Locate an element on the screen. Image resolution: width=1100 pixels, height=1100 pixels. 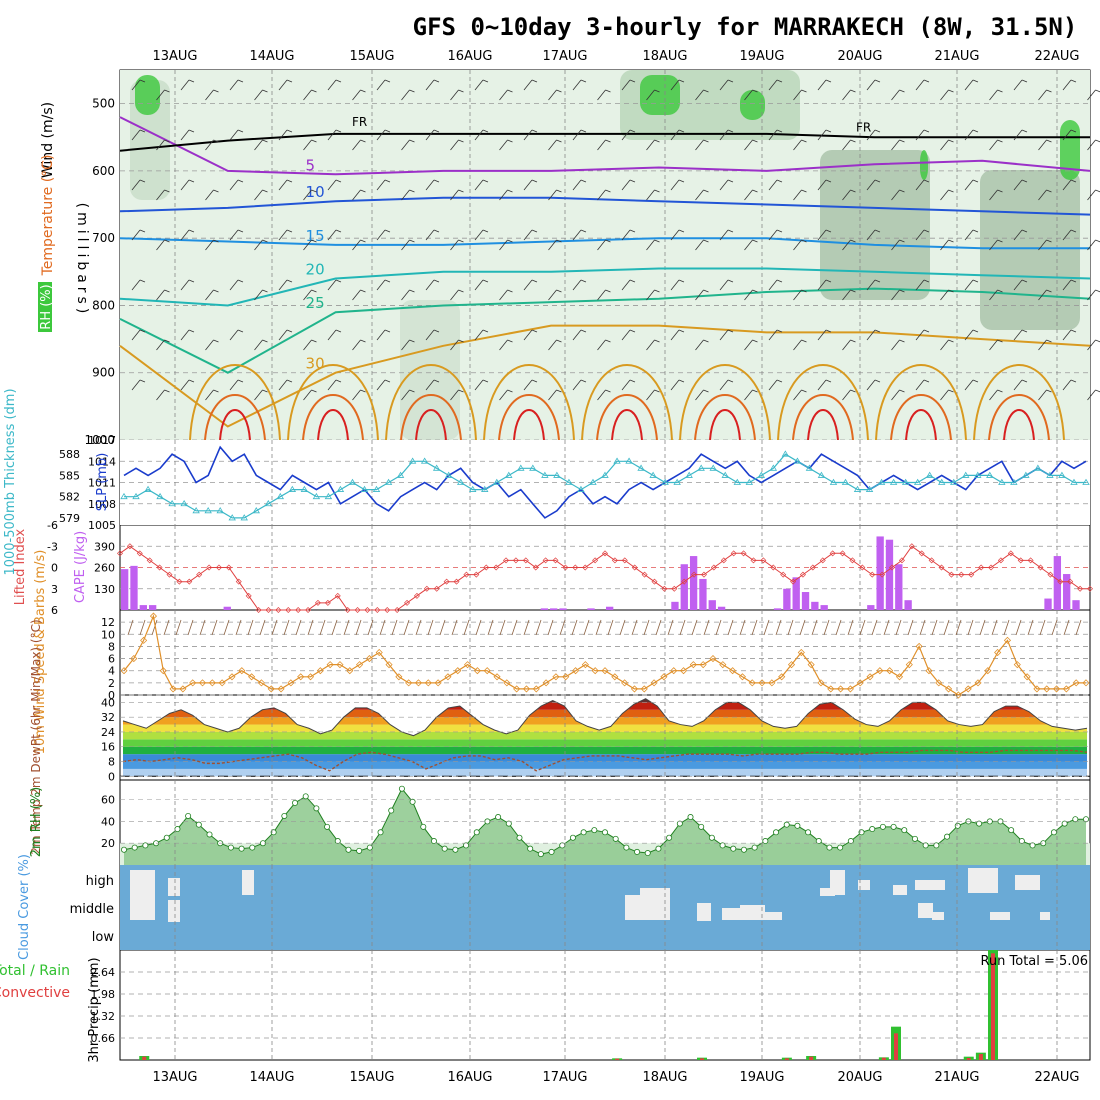
top-date-label: 19AUG is located at coordinates (761, 56).